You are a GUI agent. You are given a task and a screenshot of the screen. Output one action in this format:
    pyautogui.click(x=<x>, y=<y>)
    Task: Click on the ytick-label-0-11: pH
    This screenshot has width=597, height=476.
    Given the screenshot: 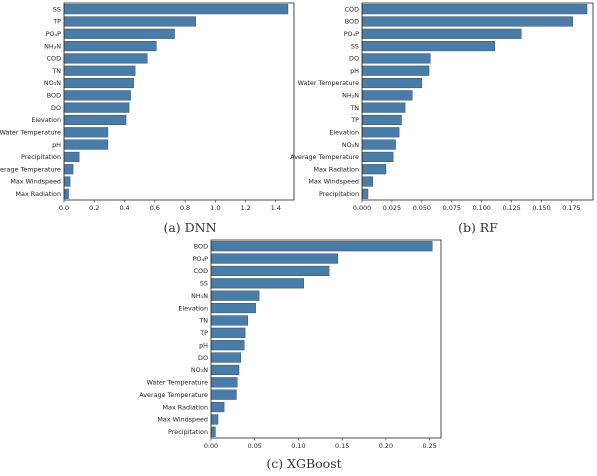 What is the action you would take?
    pyautogui.click(x=56, y=145)
    